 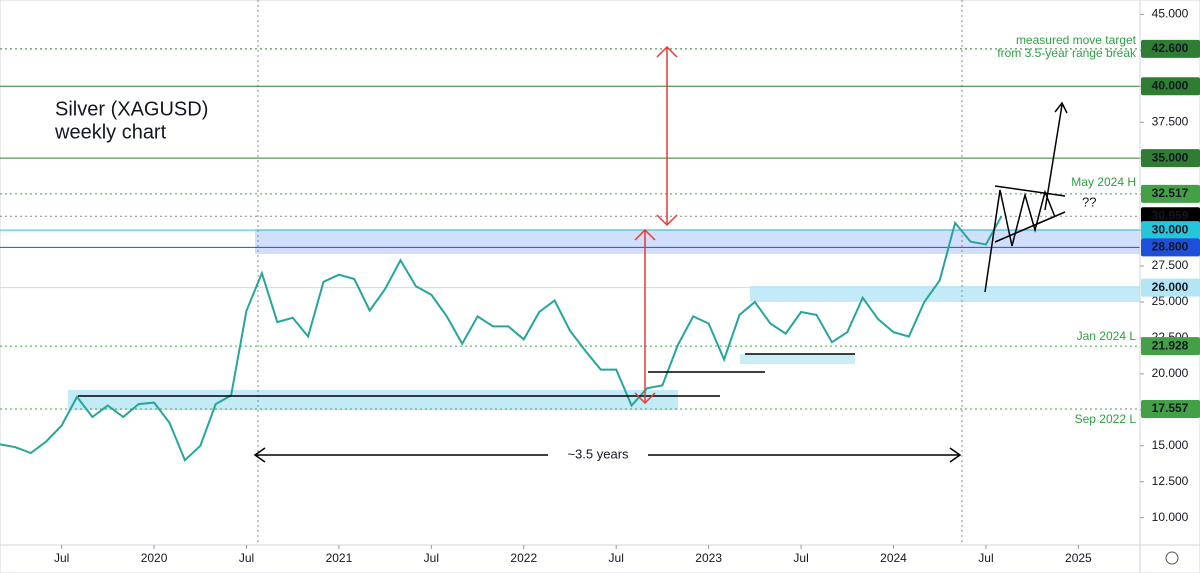 I want to click on price-tag-label: 42.600, so click(x=1170, y=48).